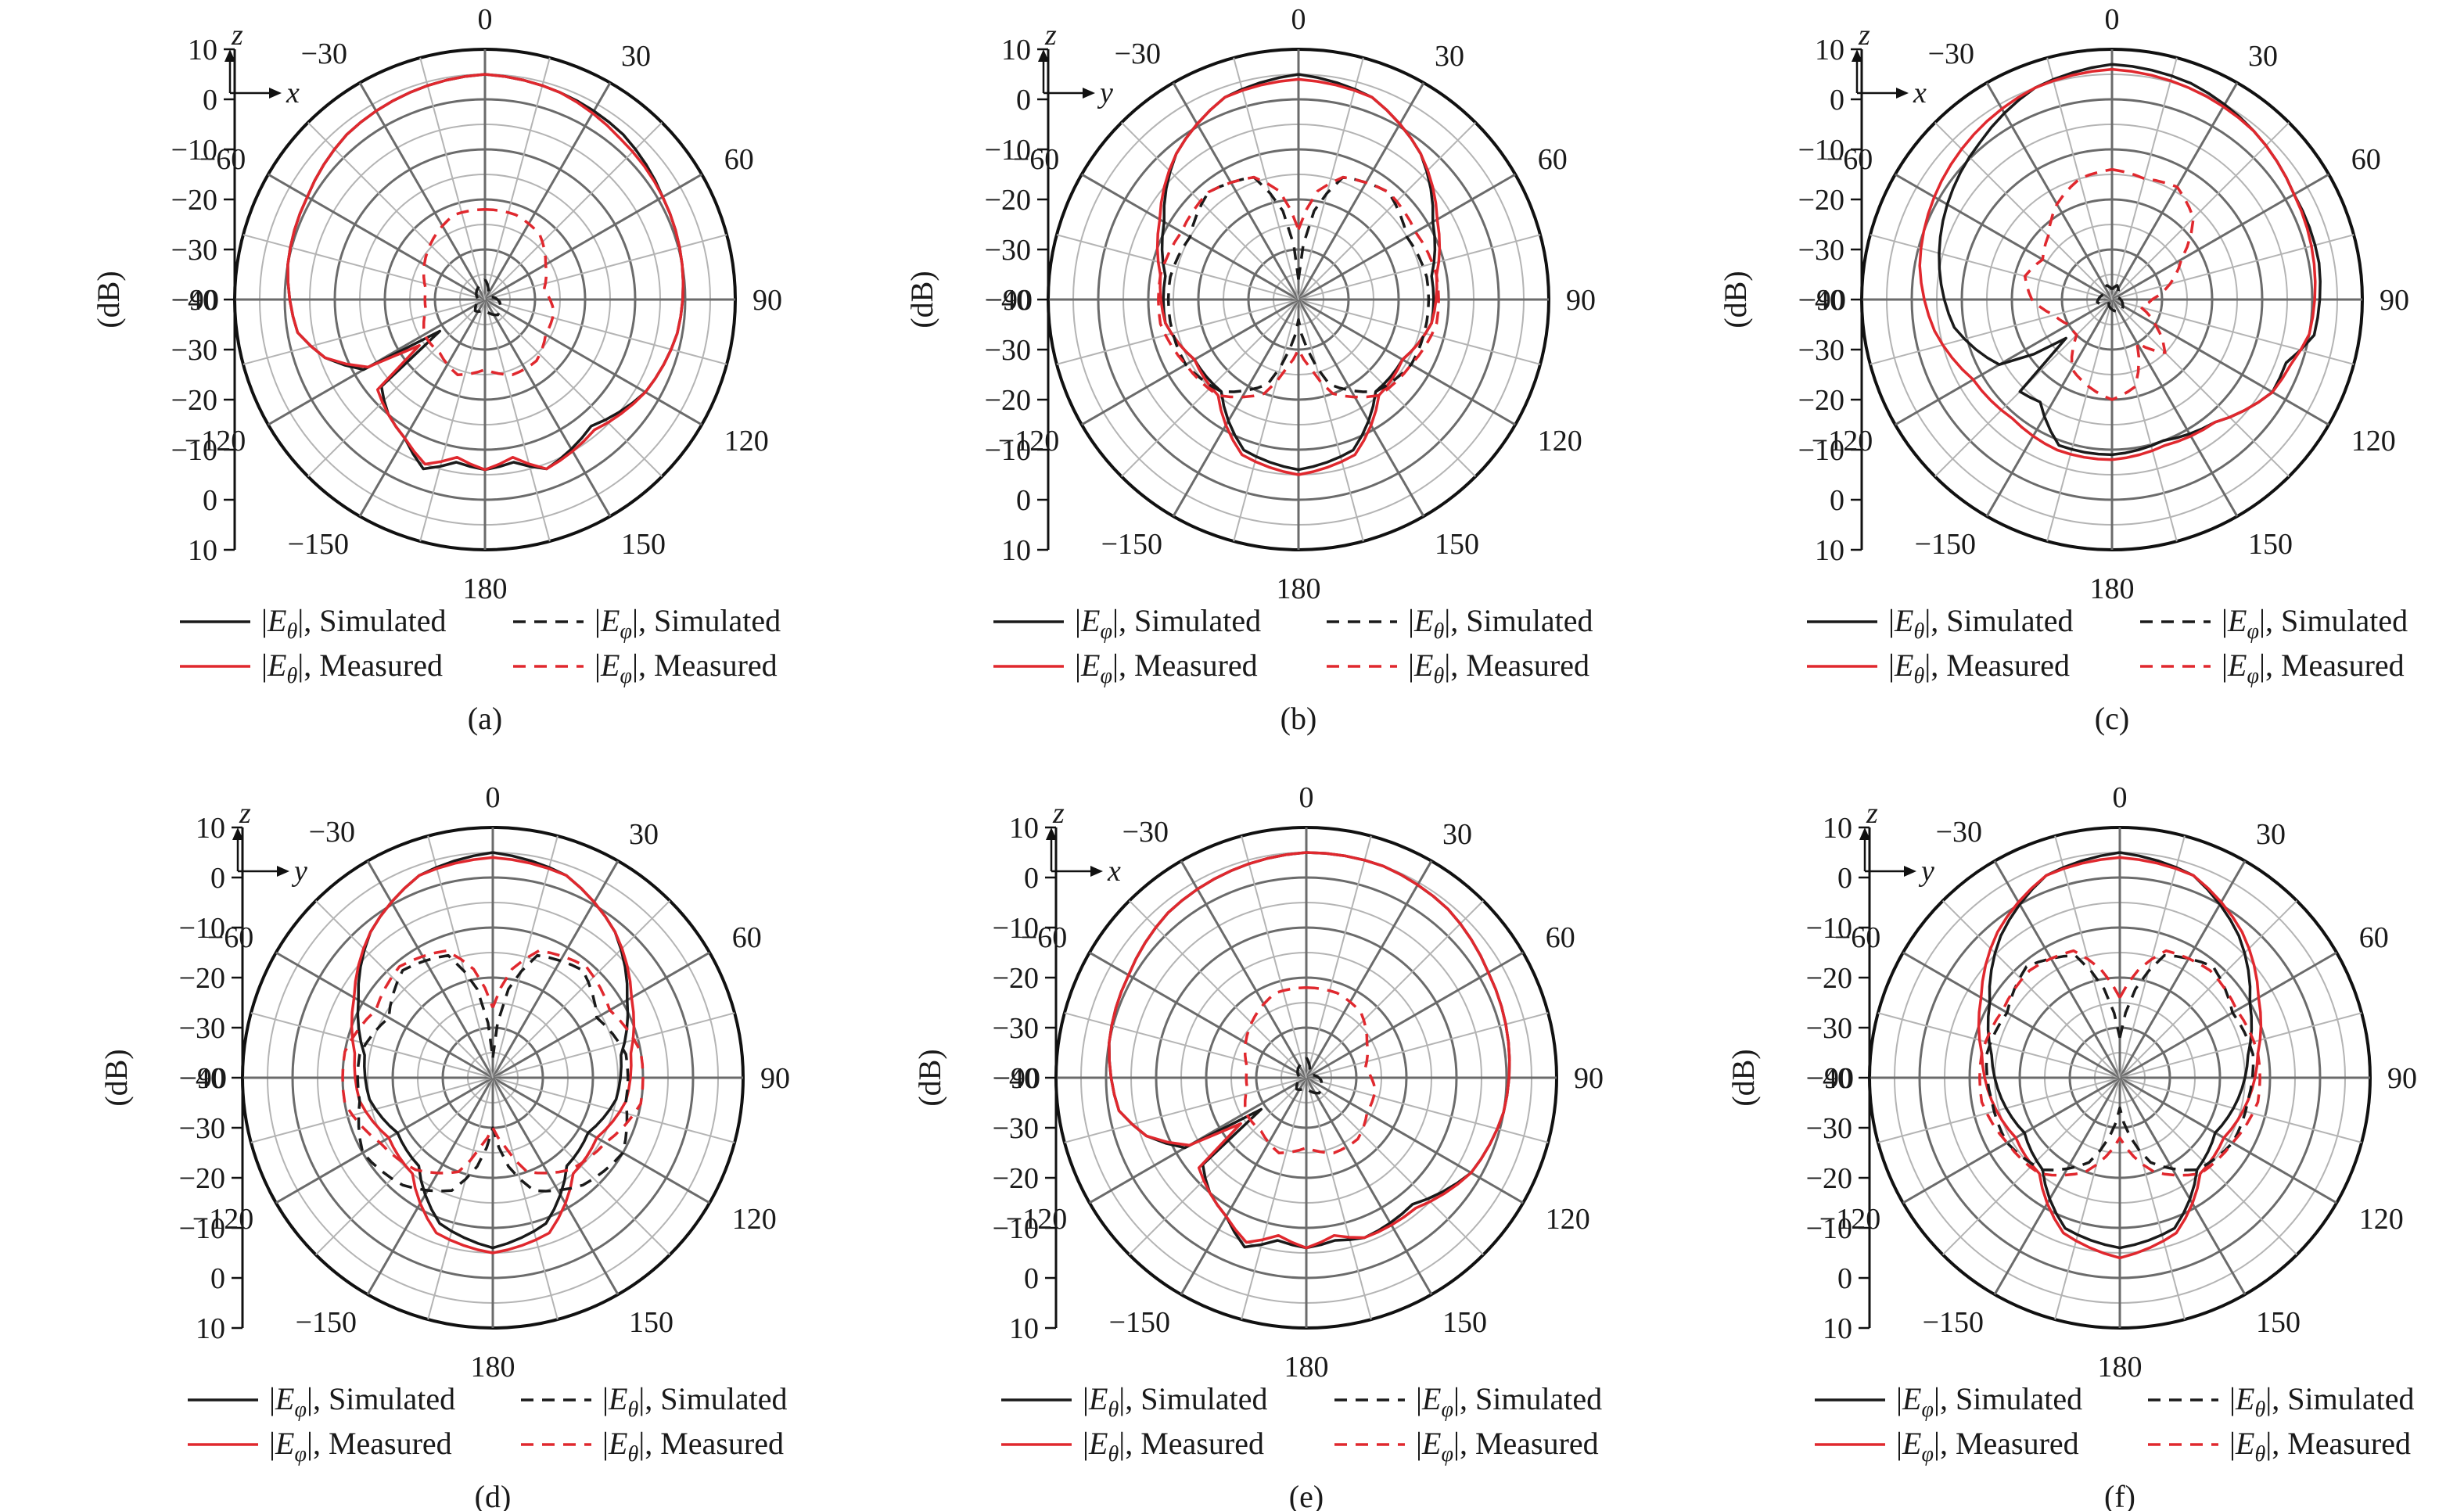 This screenshot has height=1511, width=2464. What do you see at coordinates (1298, 718) in the screenshot?
I see `panel-caption: (b)` at bounding box center [1298, 718].